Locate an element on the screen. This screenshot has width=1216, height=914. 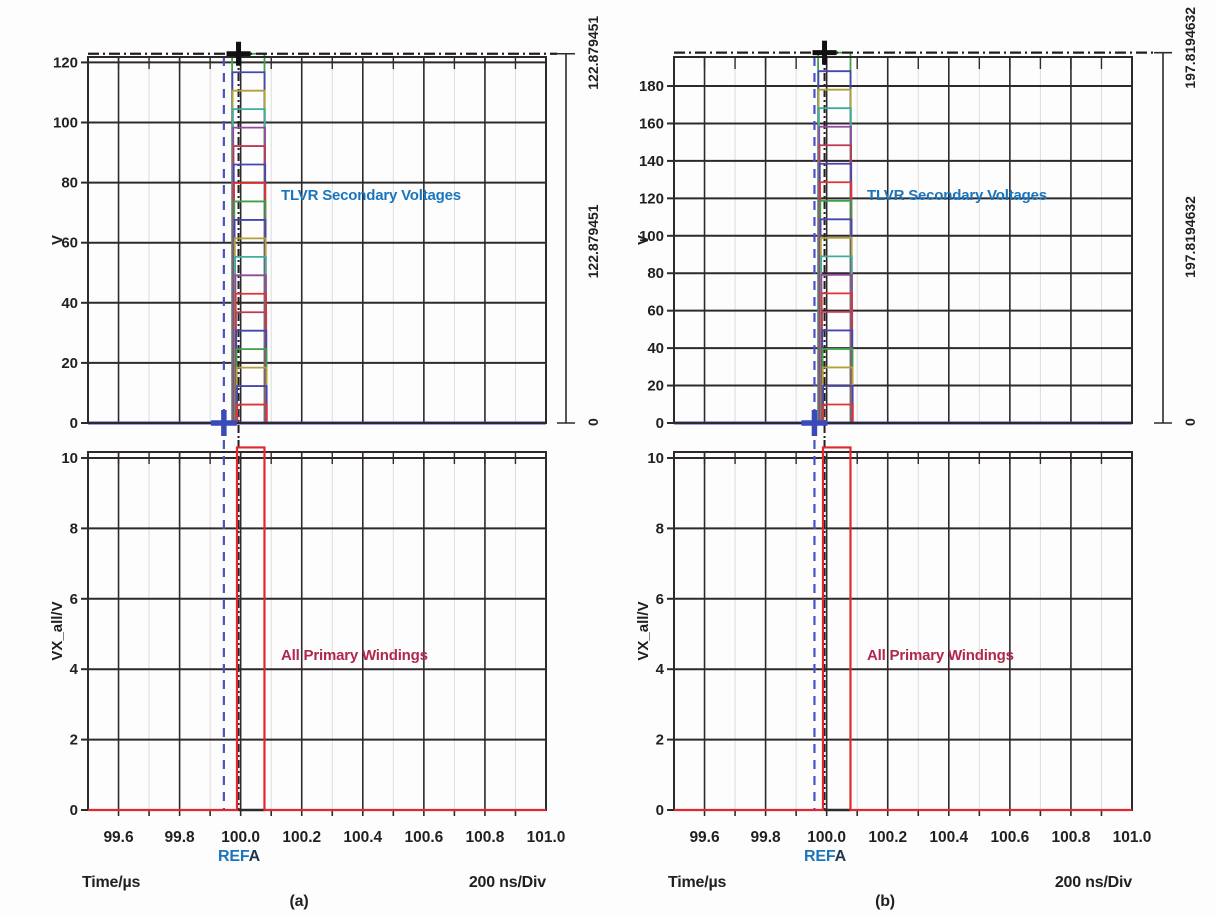
y-tick-label: 140 is located at coordinates (651, 161).